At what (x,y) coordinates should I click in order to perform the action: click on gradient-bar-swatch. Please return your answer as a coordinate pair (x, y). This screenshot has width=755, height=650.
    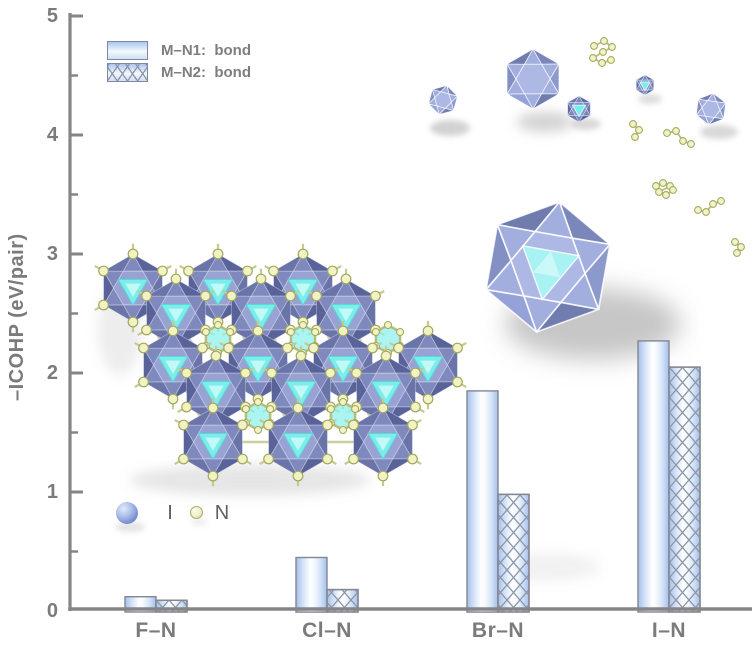
    Looking at the image, I should click on (127, 50).